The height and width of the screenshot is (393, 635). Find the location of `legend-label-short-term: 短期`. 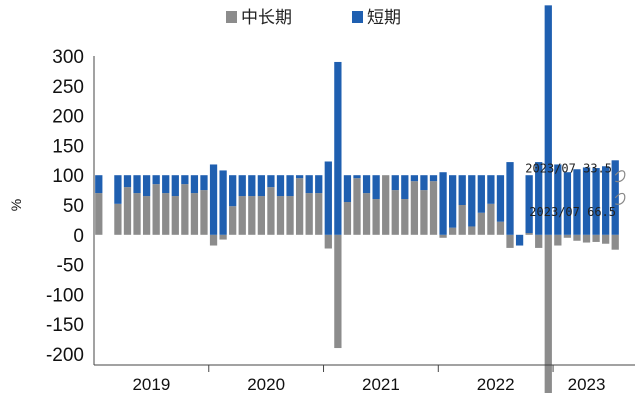

legend-label-short-term: 短期 is located at coordinates (384, 18).